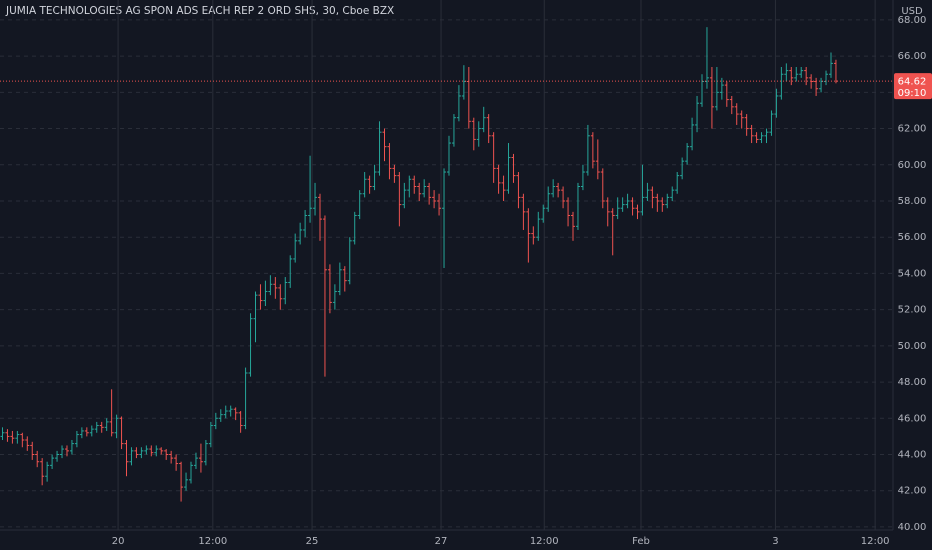 The image size is (932, 550). Describe the element at coordinates (912, 310) in the screenshot. I see `y-tick-label: 52.00` at that location.